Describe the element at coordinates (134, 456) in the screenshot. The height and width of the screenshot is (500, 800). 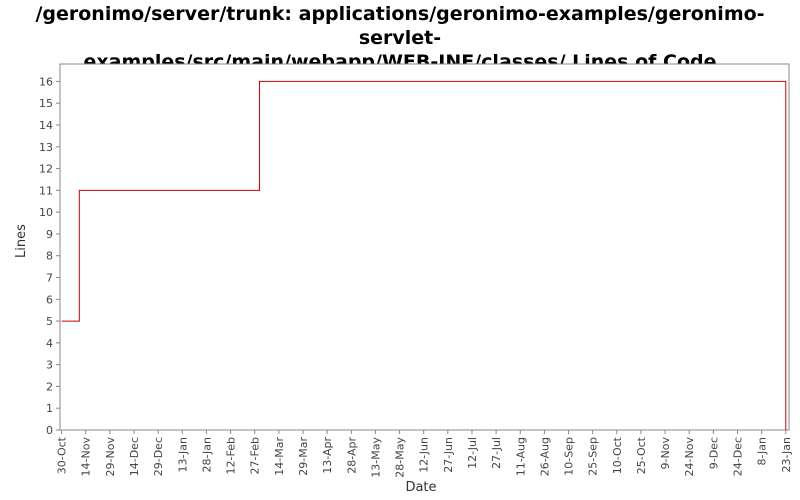
I see `x-tick-label: 14-Dec` at that location.